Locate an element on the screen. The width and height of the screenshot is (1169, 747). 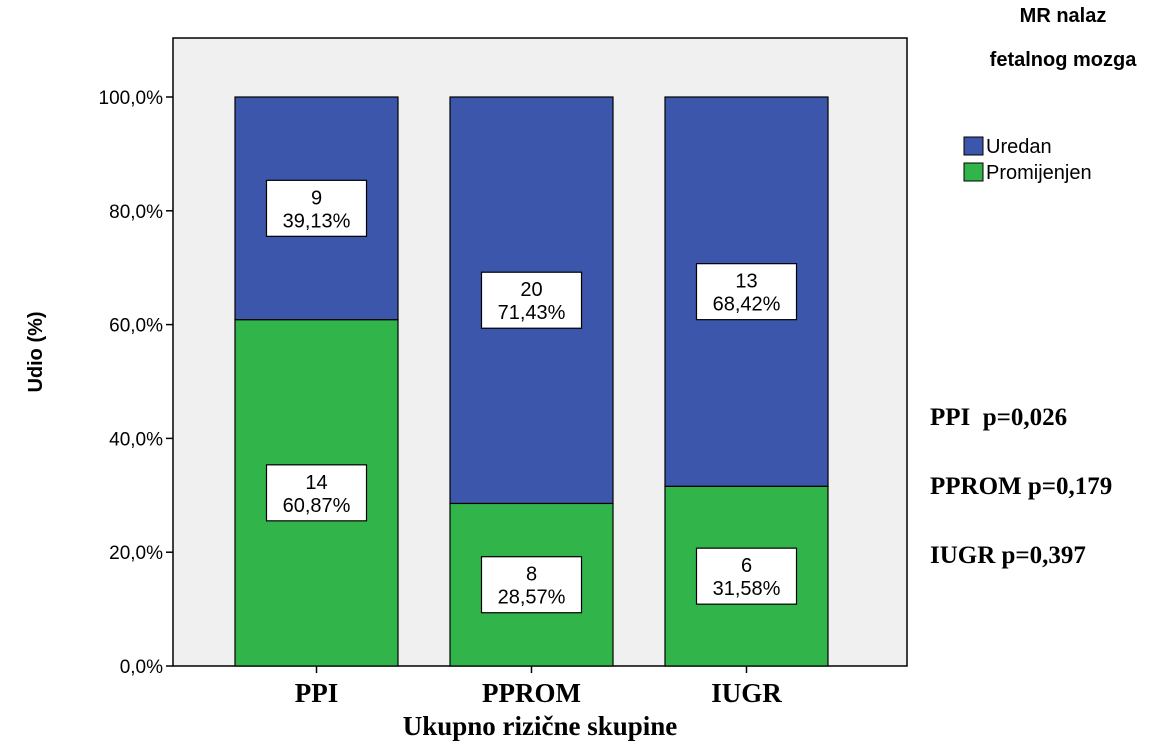
data-label-count: 13 is located at coordinates (746, 282).